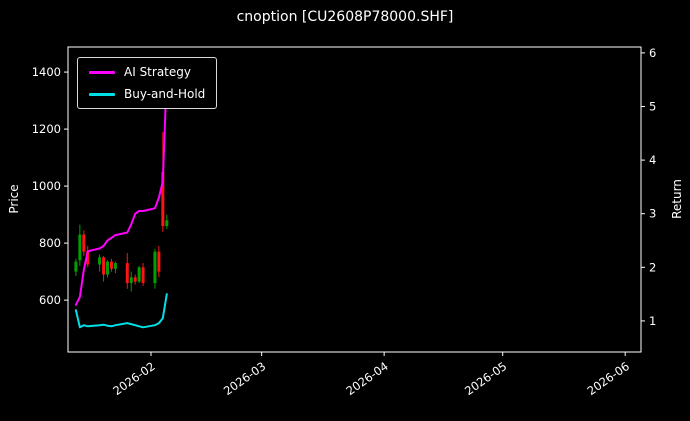 The width and height of the screenshot is (690, 421). I want to click on legend-entry-ai-strategy: AI Strategy, so click(147, 72).